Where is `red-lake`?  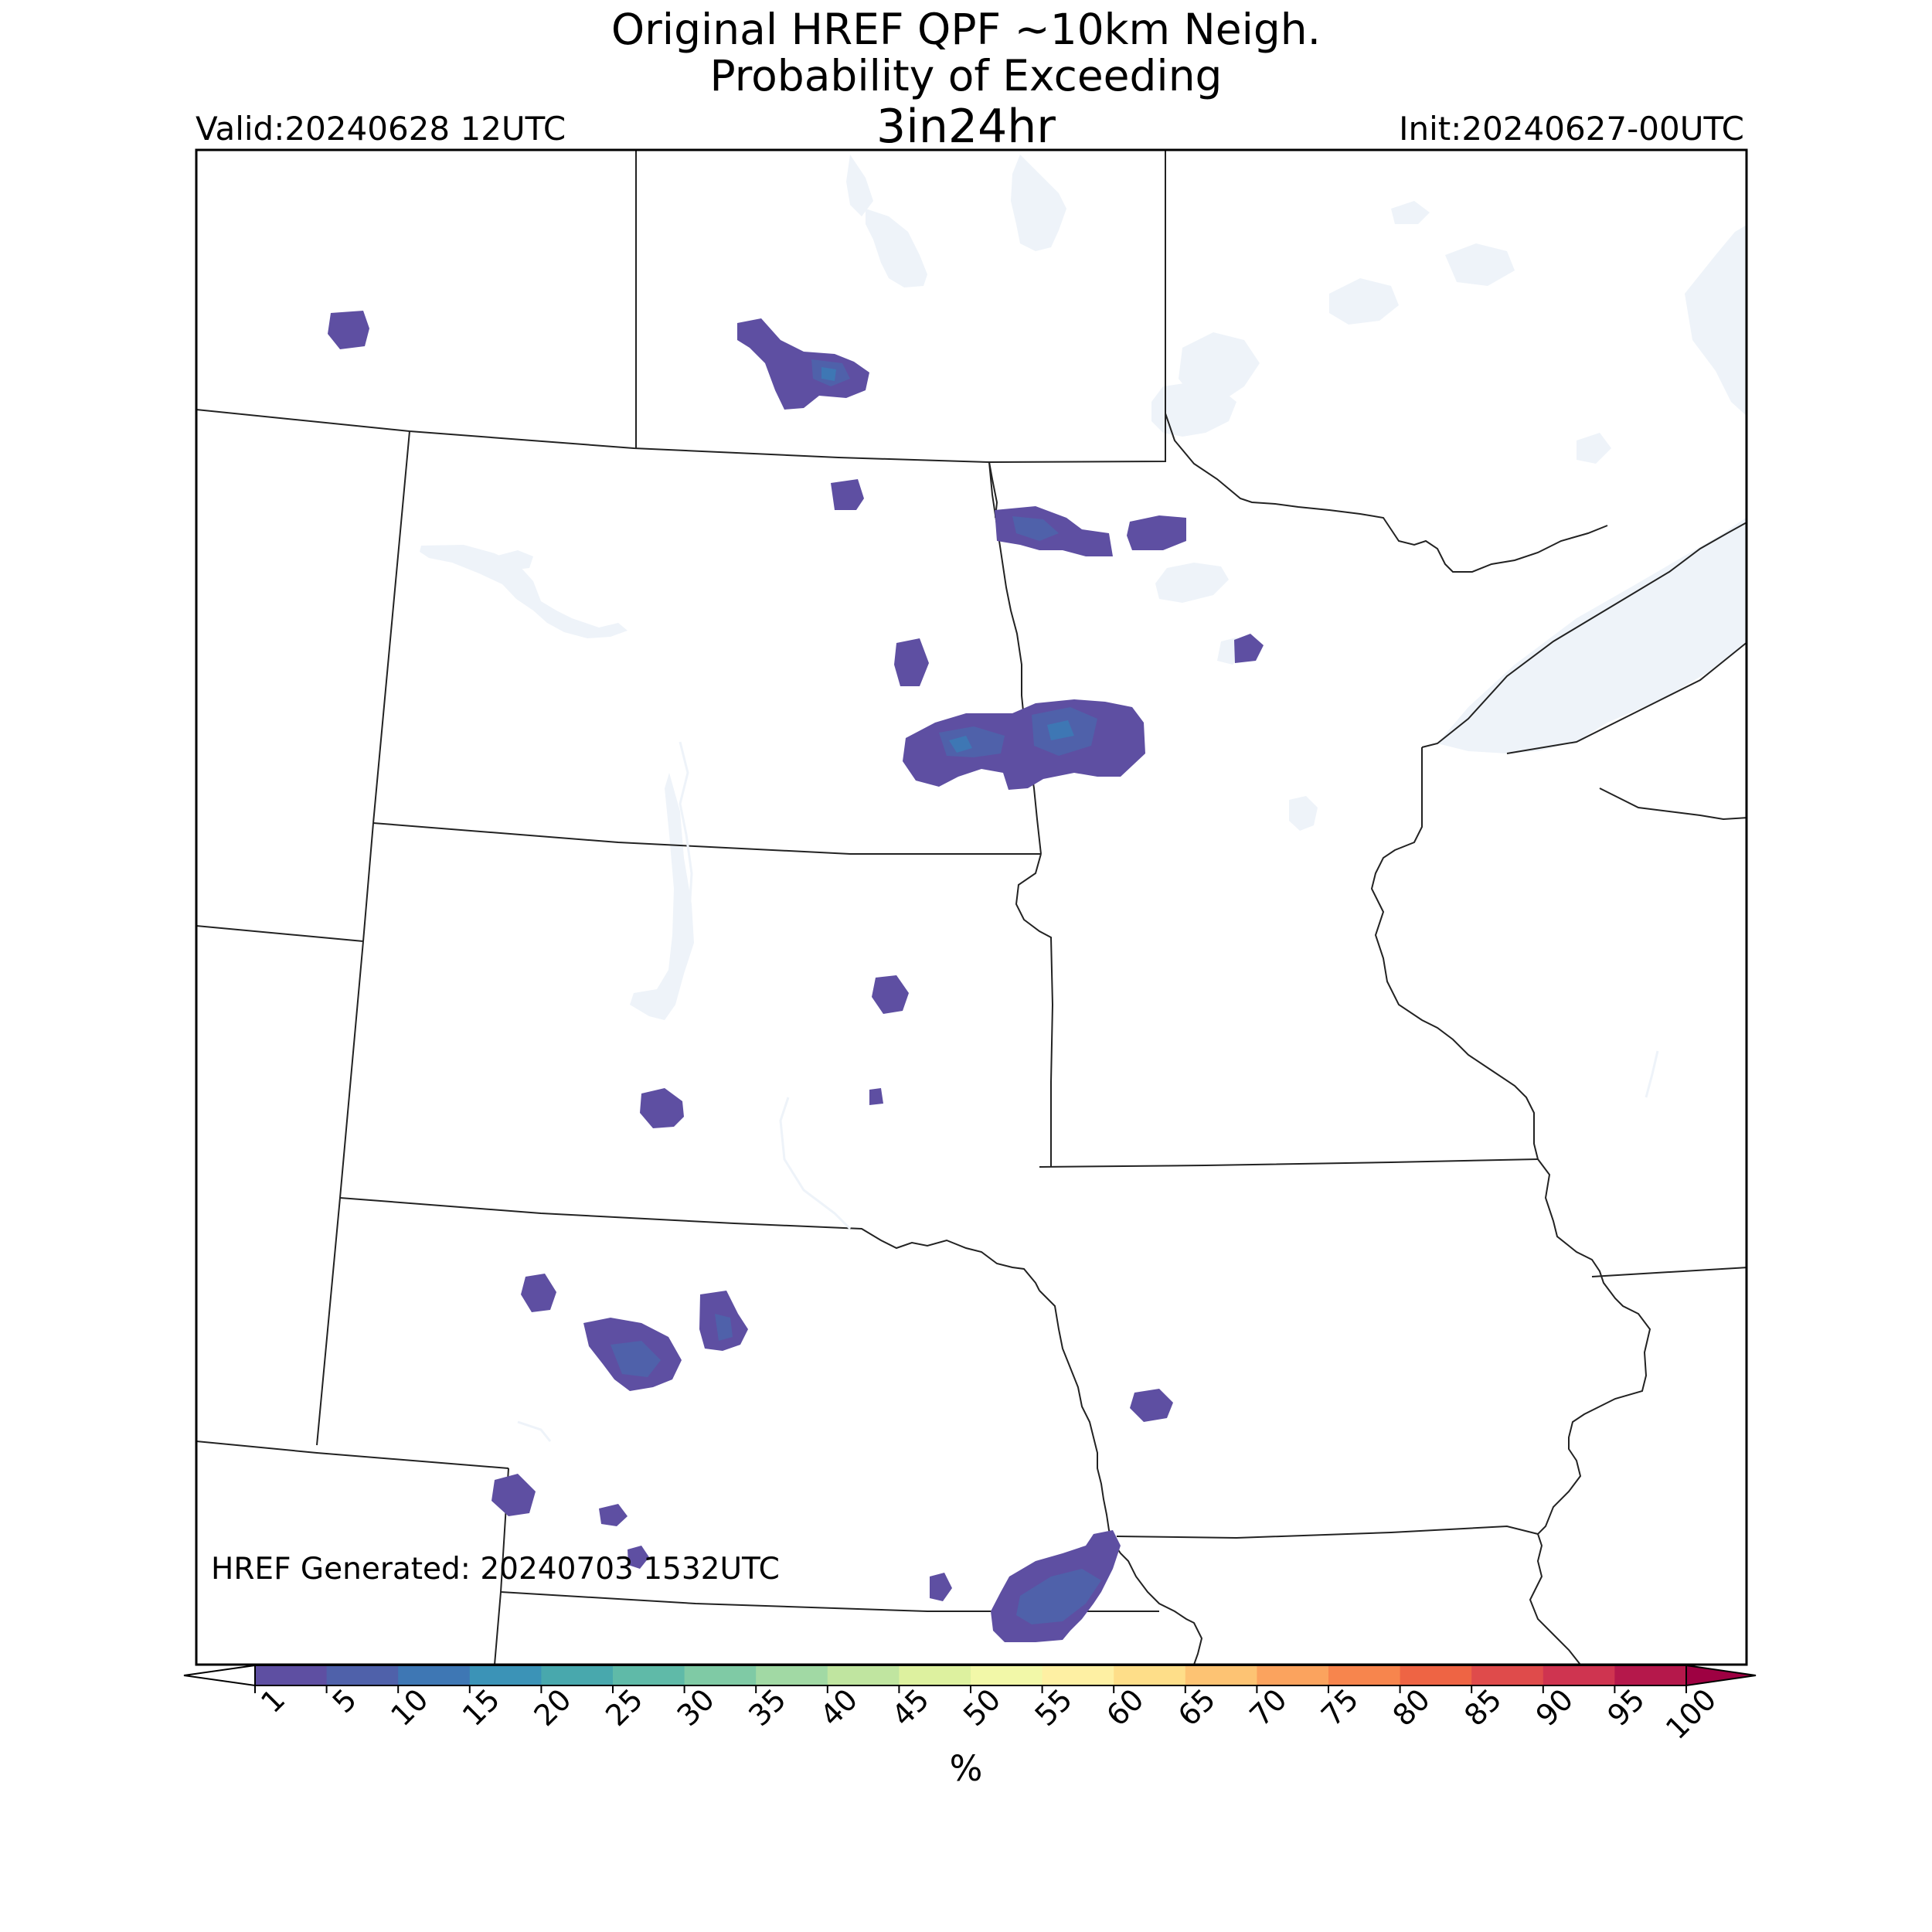
red-lake is located at coordinates (1192, 583).